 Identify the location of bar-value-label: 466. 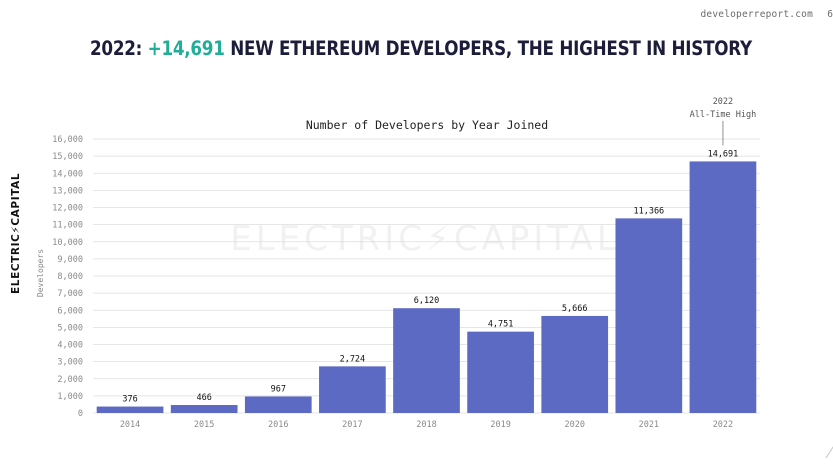
(203, 398).